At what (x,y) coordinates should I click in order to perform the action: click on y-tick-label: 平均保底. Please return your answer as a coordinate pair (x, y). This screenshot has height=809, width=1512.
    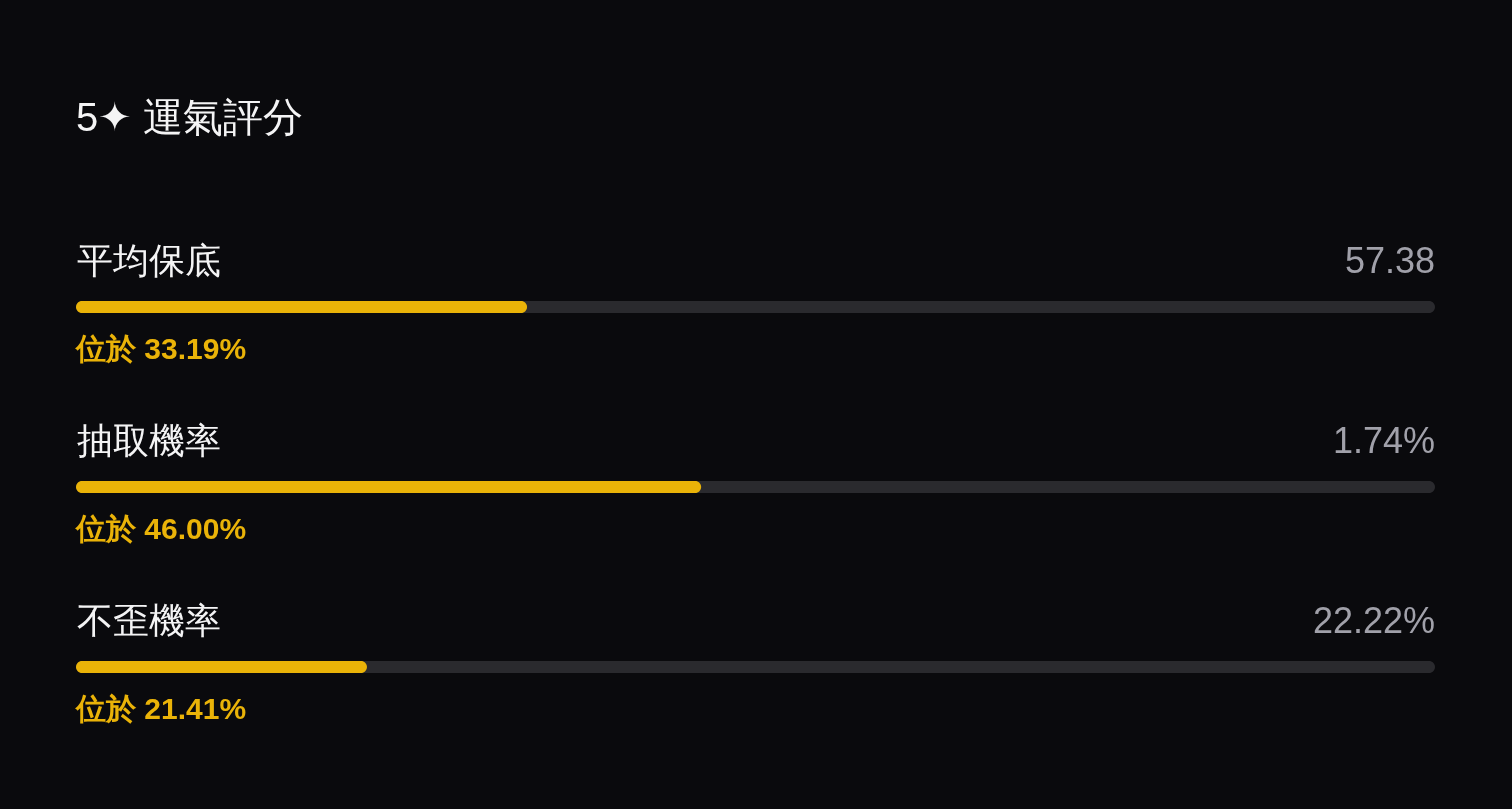
    Looking at the image, I should click on (148, 260).